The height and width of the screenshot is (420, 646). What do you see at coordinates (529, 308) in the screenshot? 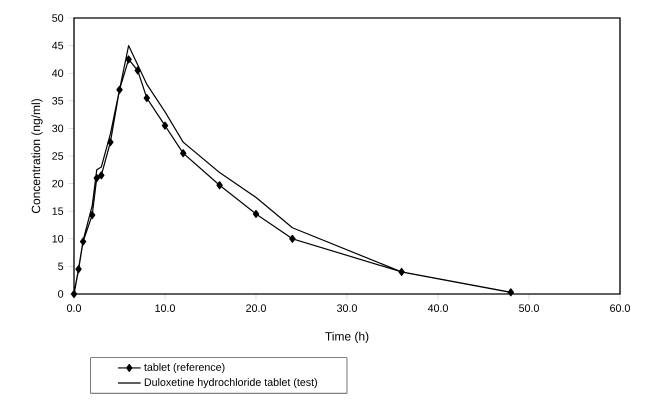
I see `x-tick-label: 50.0` at bounding box center [529, 308].